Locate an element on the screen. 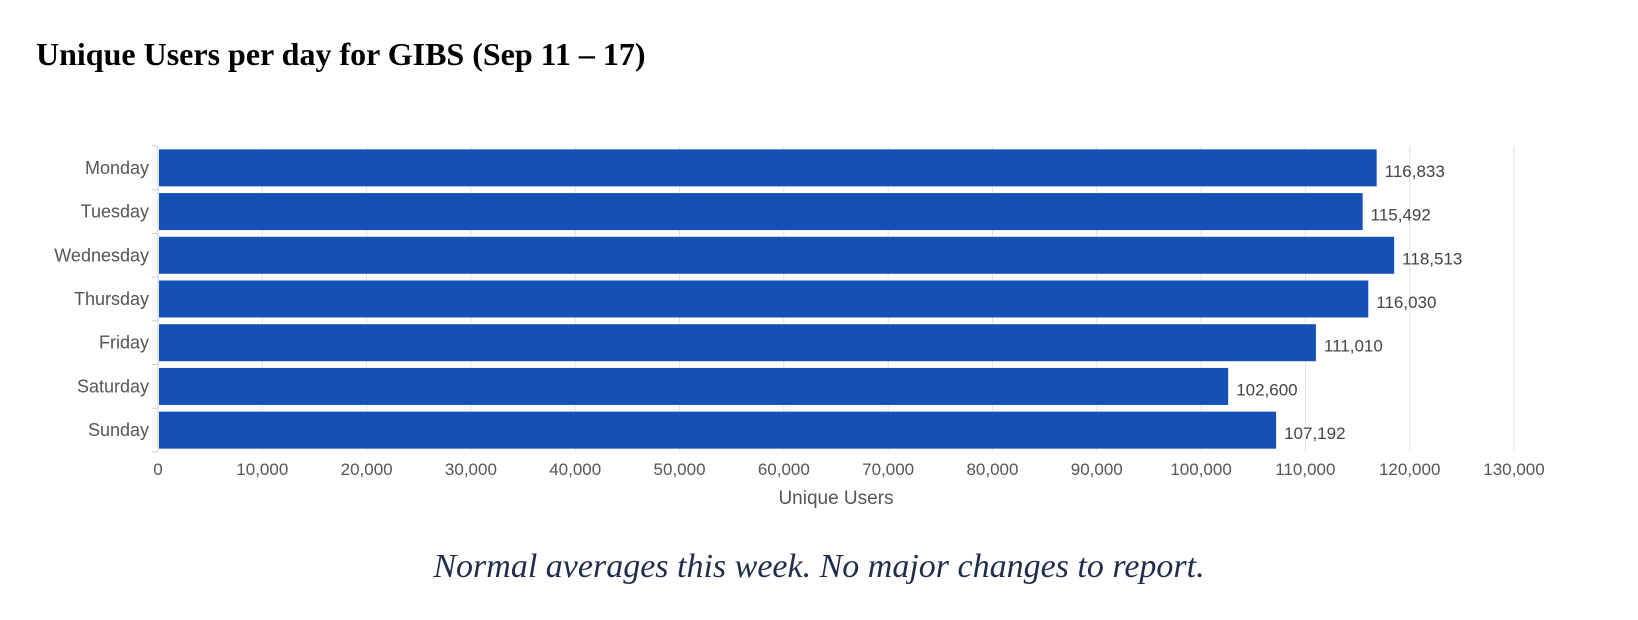  data-label: 115,492 is located at coordinates (1401, 215).